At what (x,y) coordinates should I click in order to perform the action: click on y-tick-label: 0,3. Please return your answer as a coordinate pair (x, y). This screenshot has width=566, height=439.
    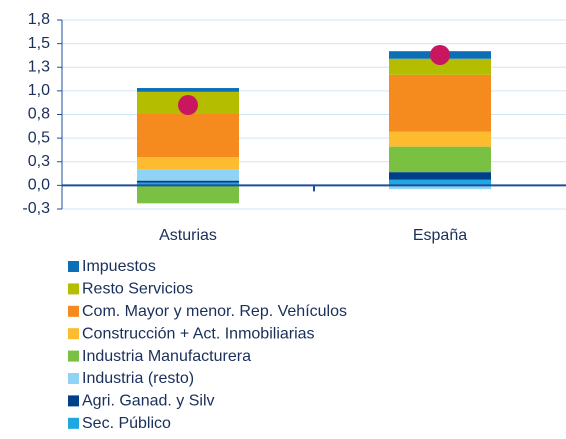
    Looking at the image, I should click on (39, 161).